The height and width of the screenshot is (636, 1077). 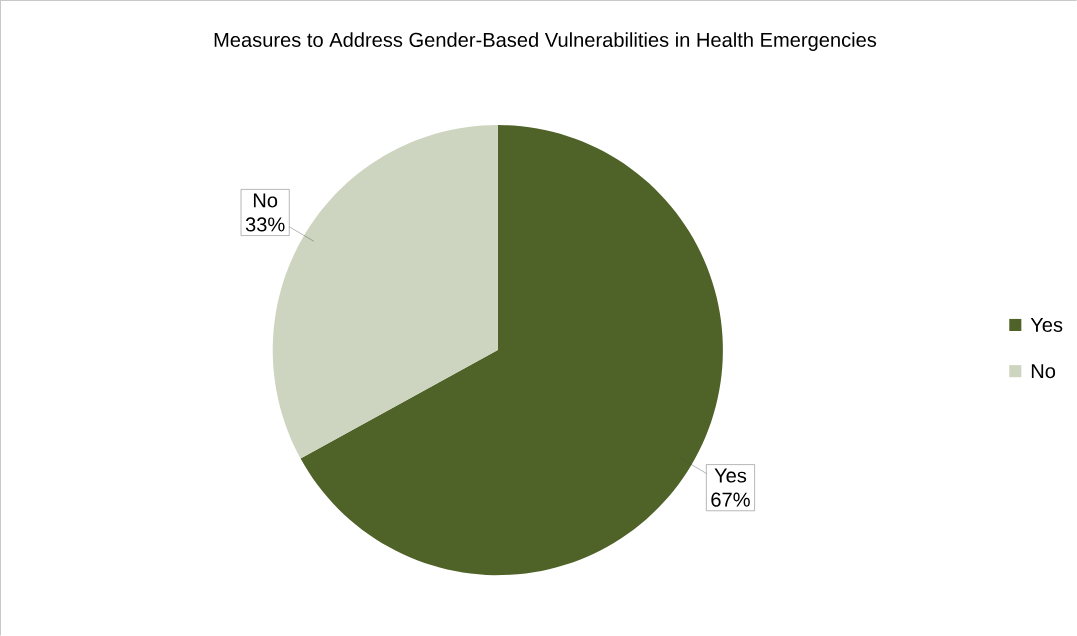 I want to click on slice-label: Yes, so click(x=730, y=475).